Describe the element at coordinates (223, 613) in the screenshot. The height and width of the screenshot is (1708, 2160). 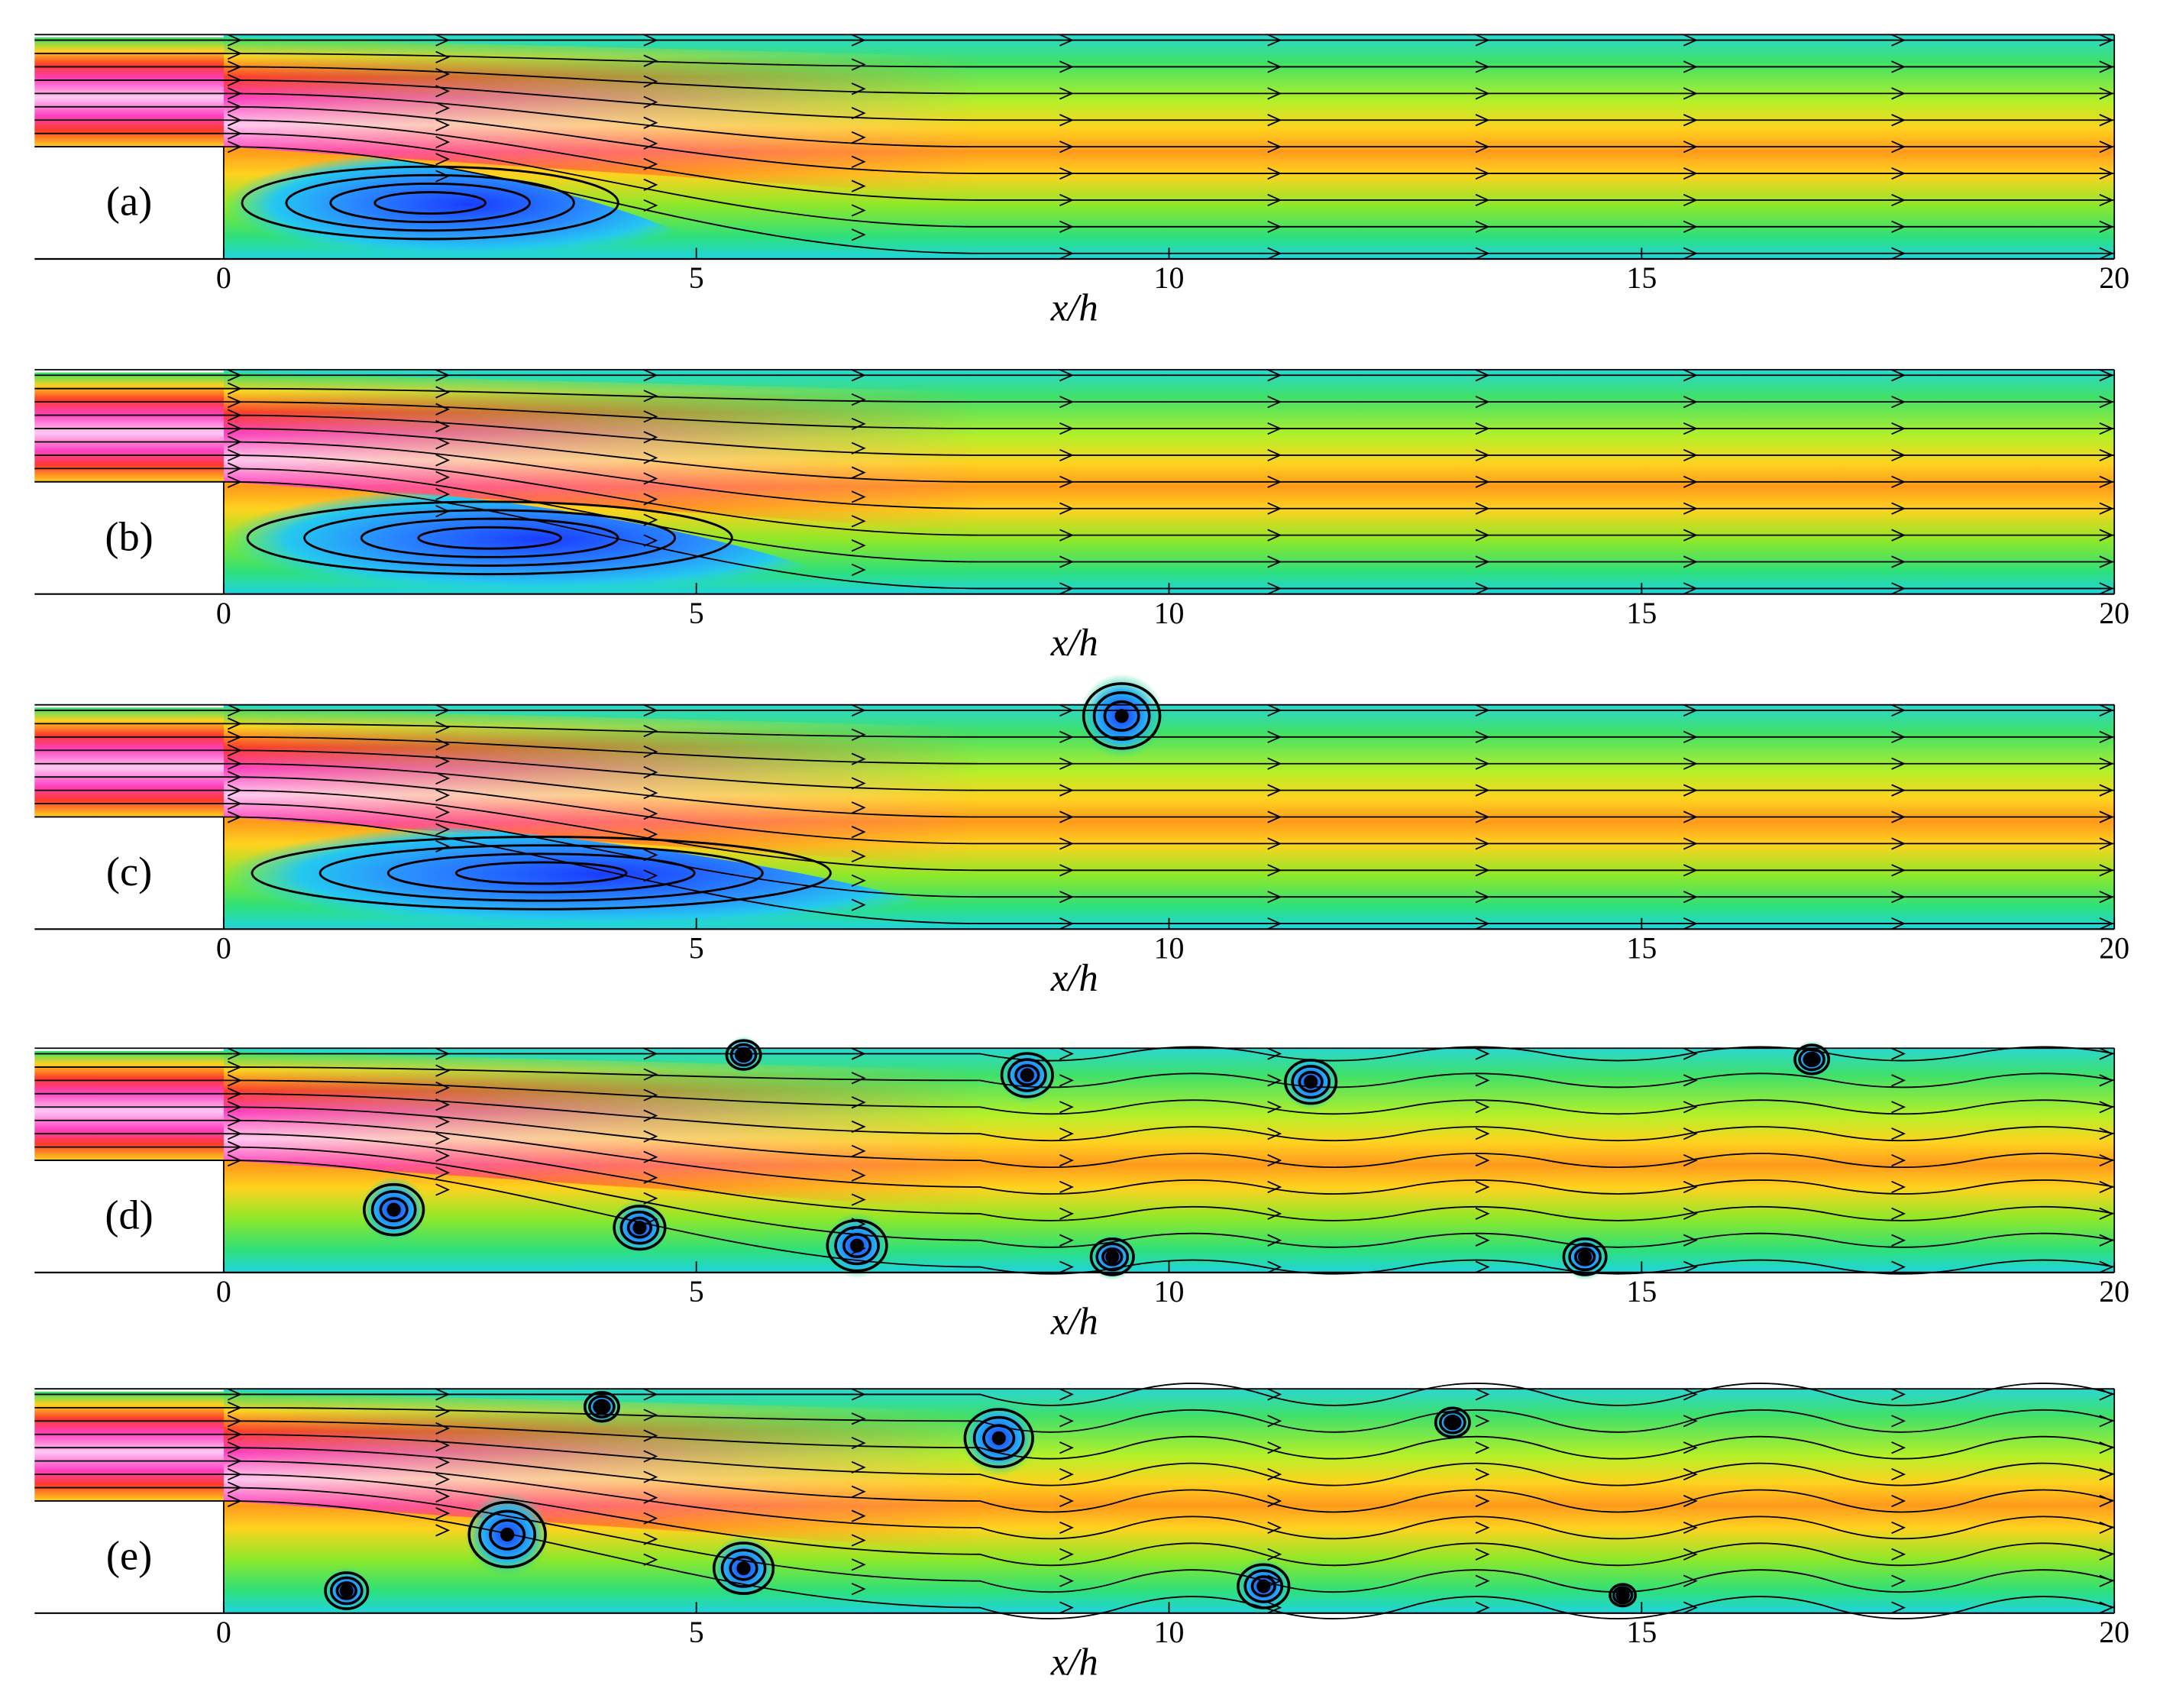
I see `x-tick-label: 0` at that location.